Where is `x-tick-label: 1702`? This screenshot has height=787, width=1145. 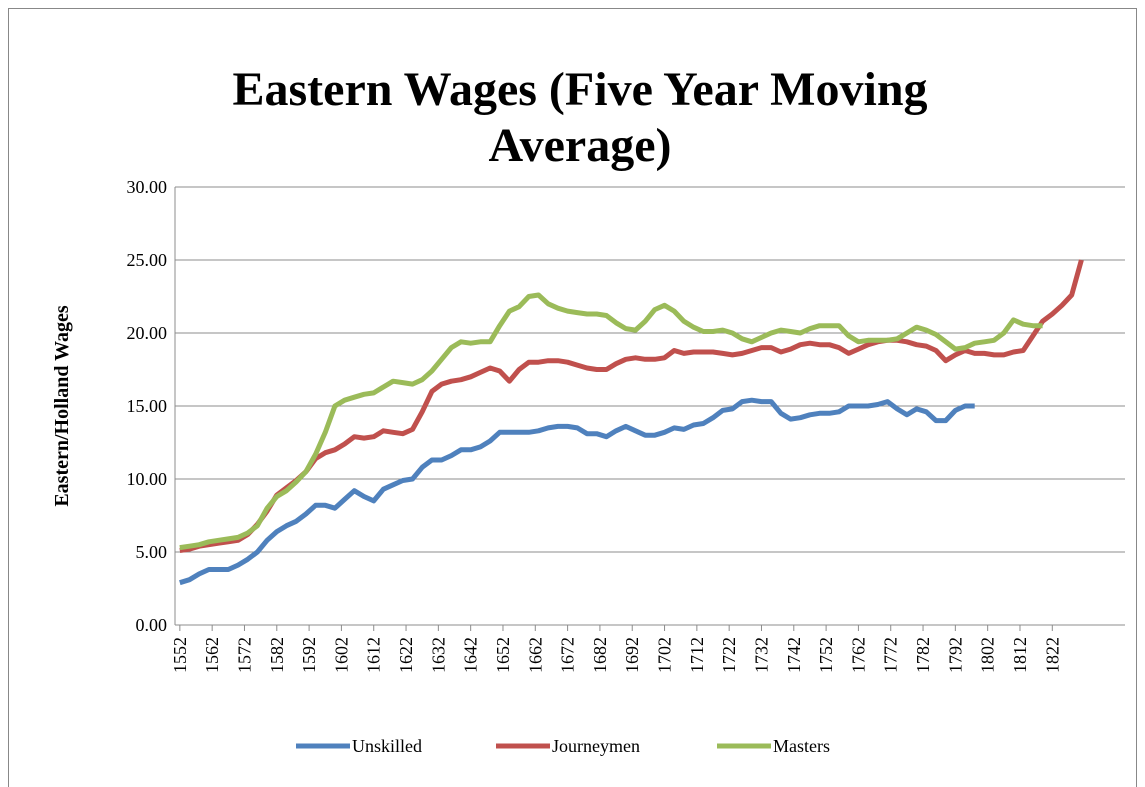 x-tick-label: 1702 is located at coordinates (665, 655).